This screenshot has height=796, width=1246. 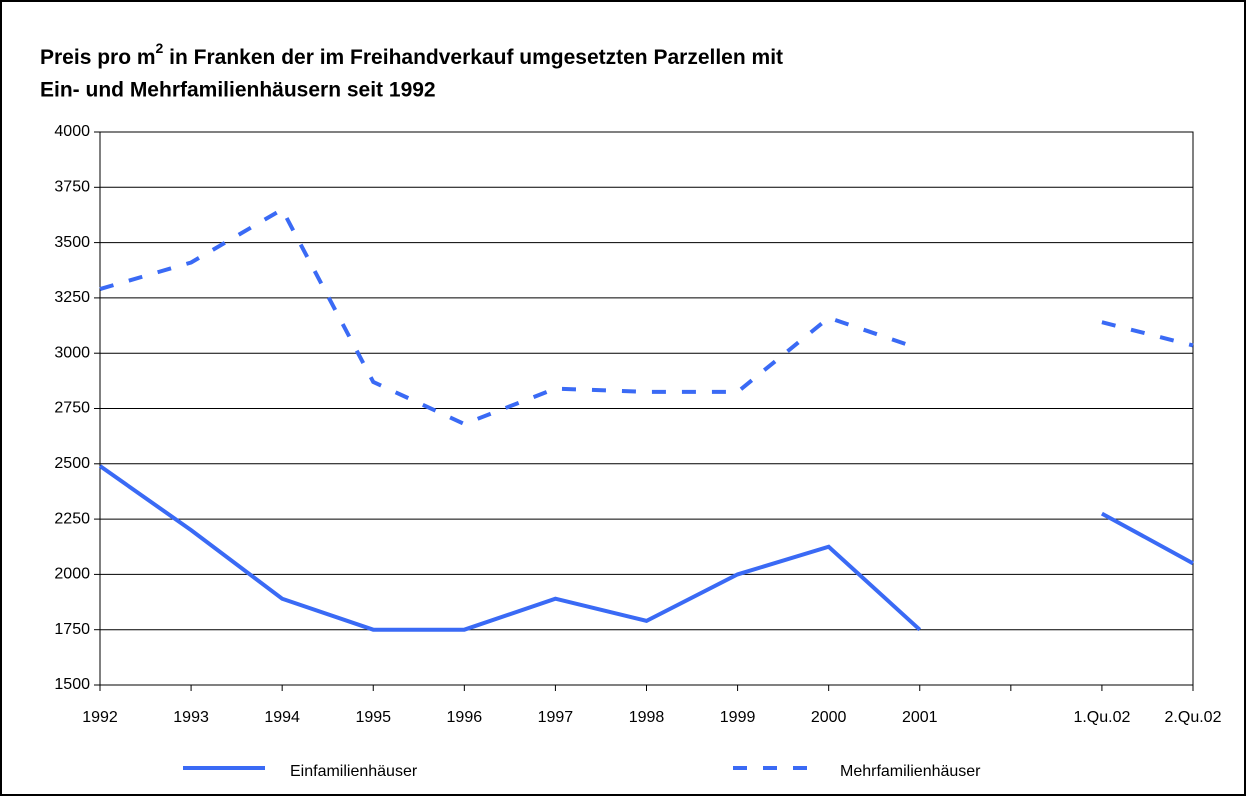 What do you see at coordinates (72, 408) in the screenshot?
I see `y-tick-label: 2750` at bounding box center [72, 408].